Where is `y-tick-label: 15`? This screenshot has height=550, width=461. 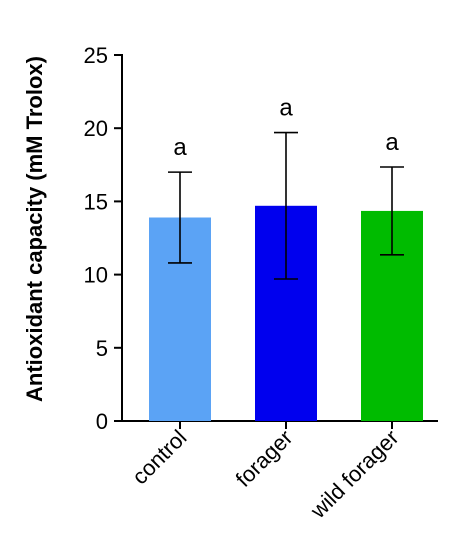 y-tick-label: 15 is located at coordinates (96, 201).